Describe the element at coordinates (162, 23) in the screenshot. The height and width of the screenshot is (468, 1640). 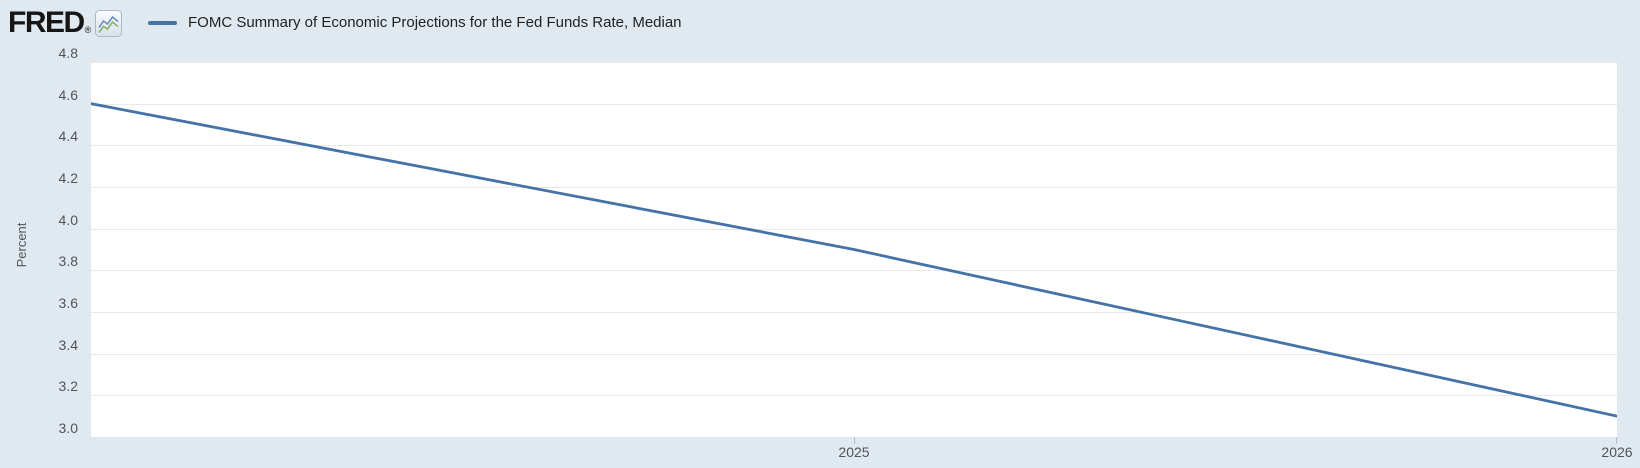
I see `legend-line-marker` at that location.